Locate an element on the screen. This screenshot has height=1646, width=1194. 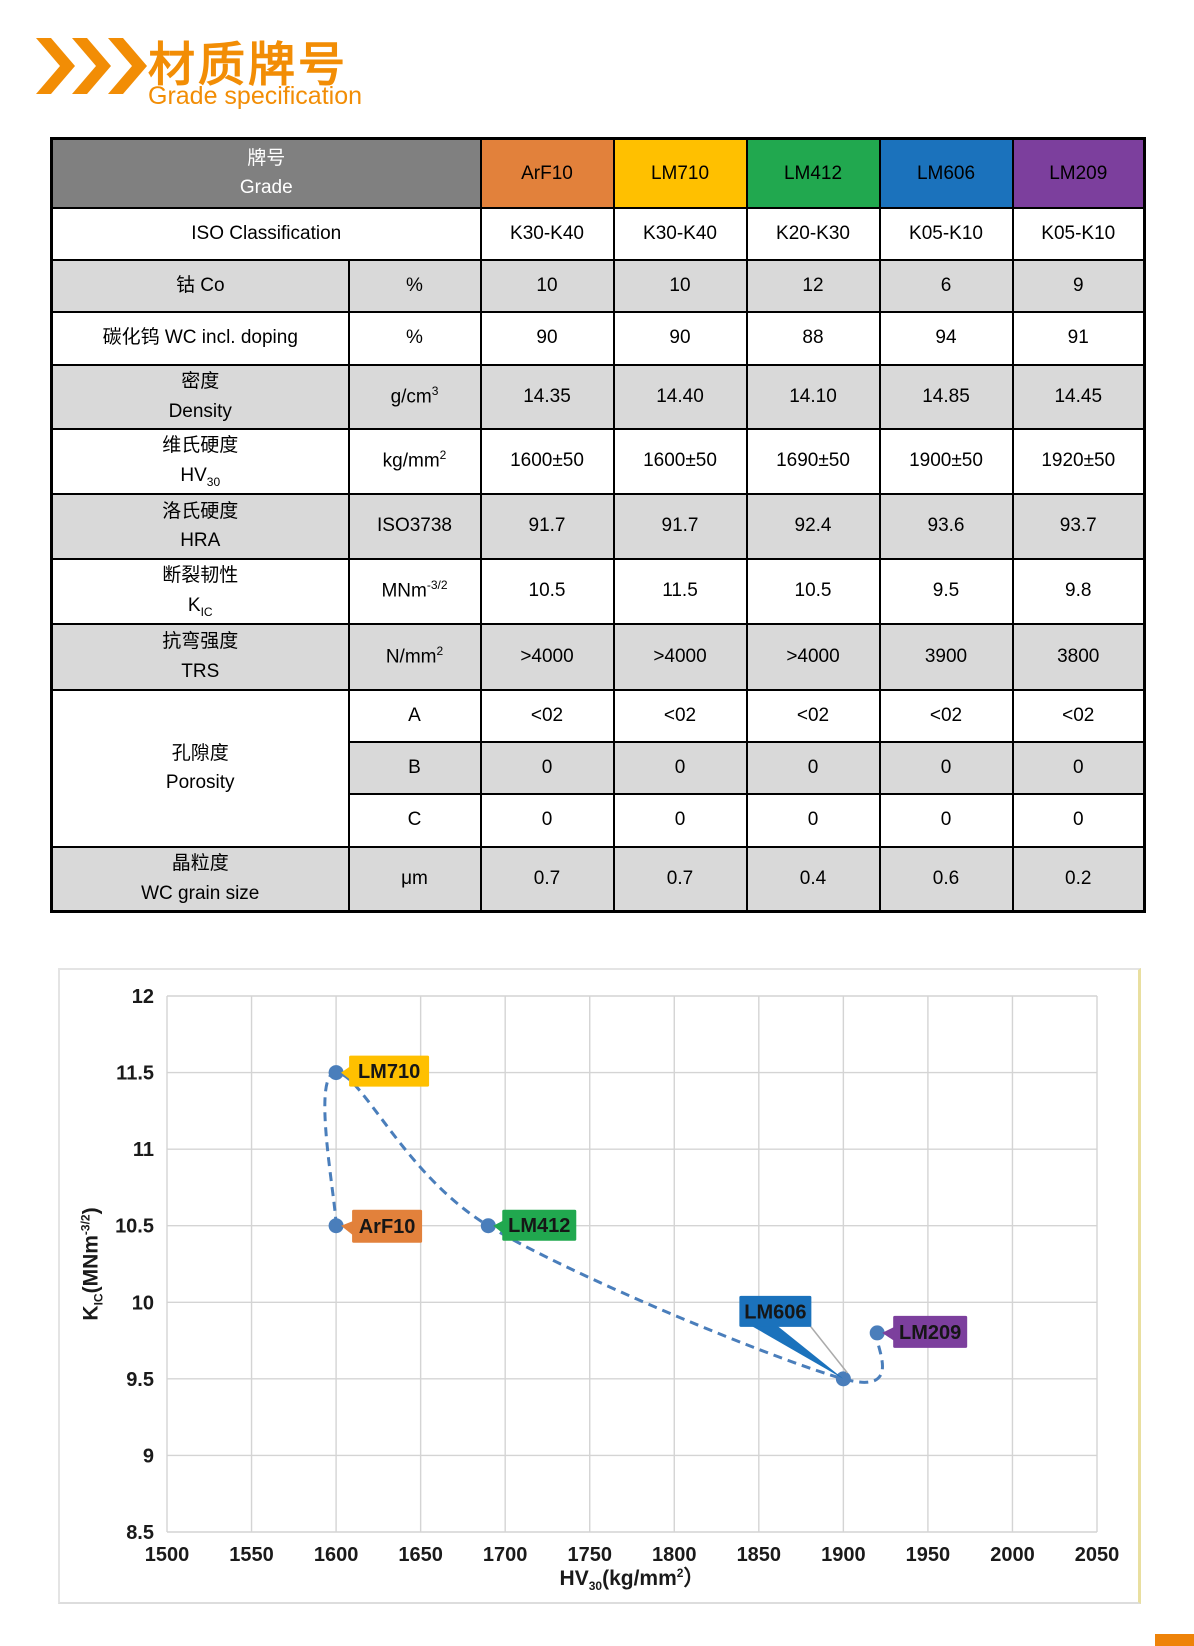
table-row: 晶粒度 WC grain size μm 0.7 0.7 0.4 0.6 0.2 is located at coordinates (598, 879).